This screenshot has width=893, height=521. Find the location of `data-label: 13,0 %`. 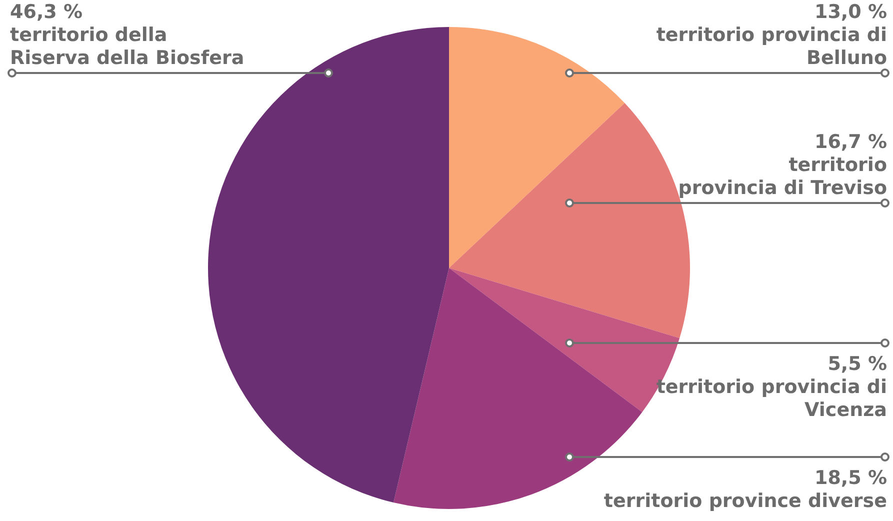

data-label: 13,0 % is located at coordinates (850, 12).